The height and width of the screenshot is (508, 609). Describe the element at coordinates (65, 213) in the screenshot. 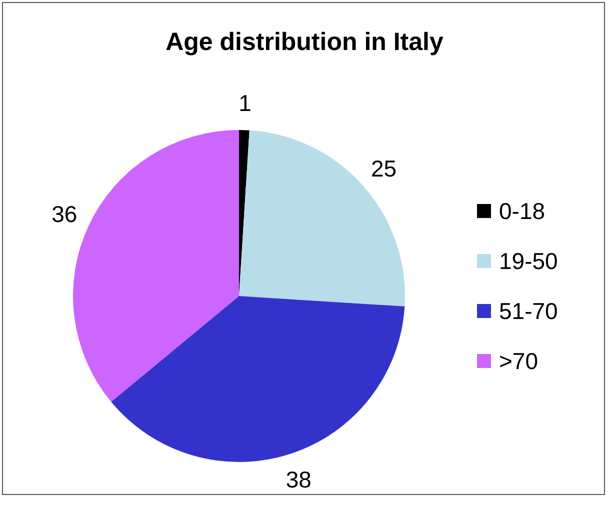

I see `data-label: 36` at that location.